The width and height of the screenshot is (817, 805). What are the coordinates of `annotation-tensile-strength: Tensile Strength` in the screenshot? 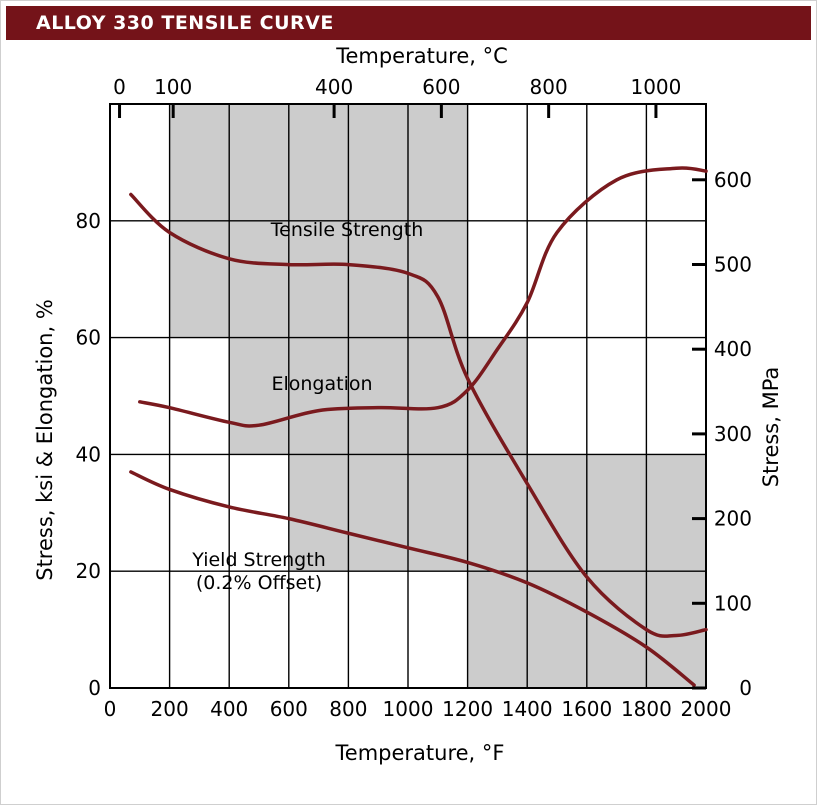 It's located at (346, 230).